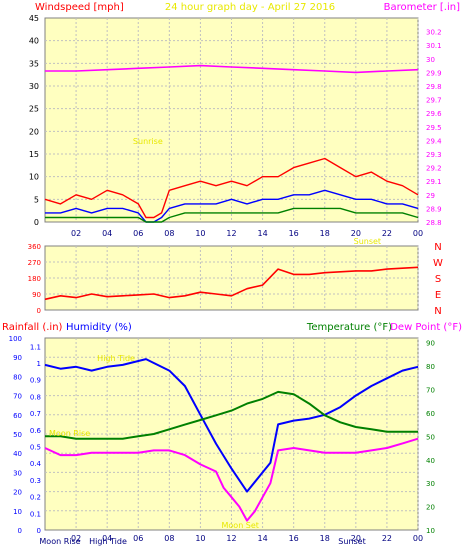  I want to click on compass-label: W, so click(438, 263).